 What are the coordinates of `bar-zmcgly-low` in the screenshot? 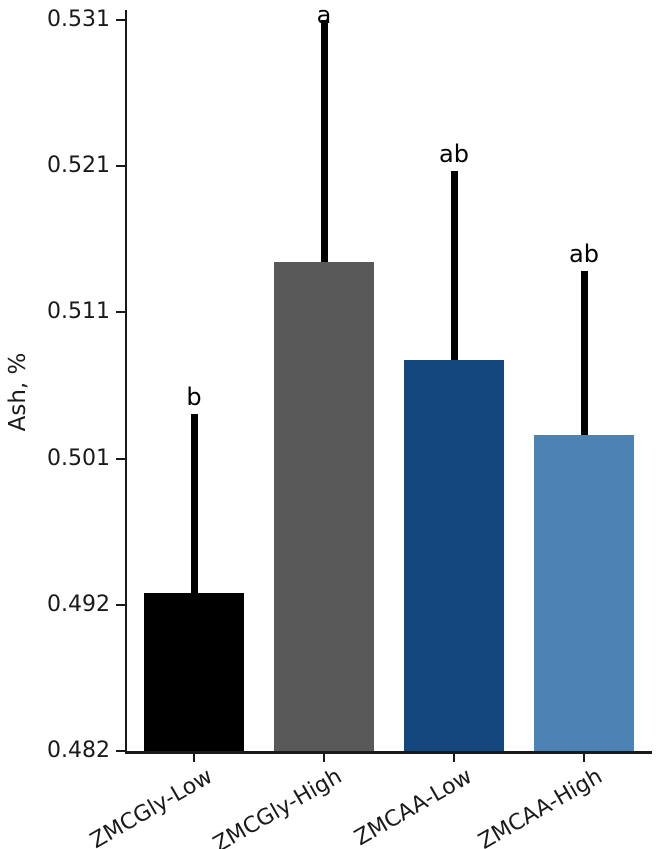 It's located at (194, 671).